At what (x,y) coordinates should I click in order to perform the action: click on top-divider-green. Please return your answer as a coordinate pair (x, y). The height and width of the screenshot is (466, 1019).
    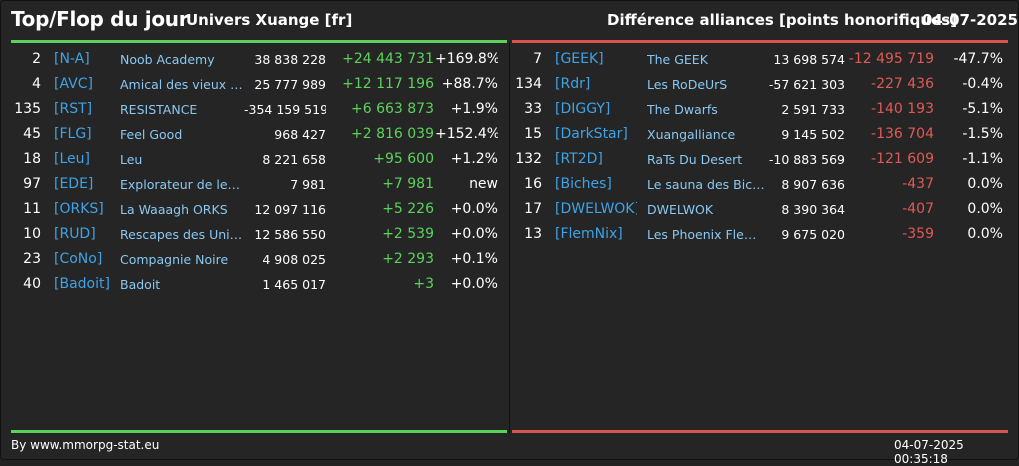
    Looking at the image, I should click on (259, 41).